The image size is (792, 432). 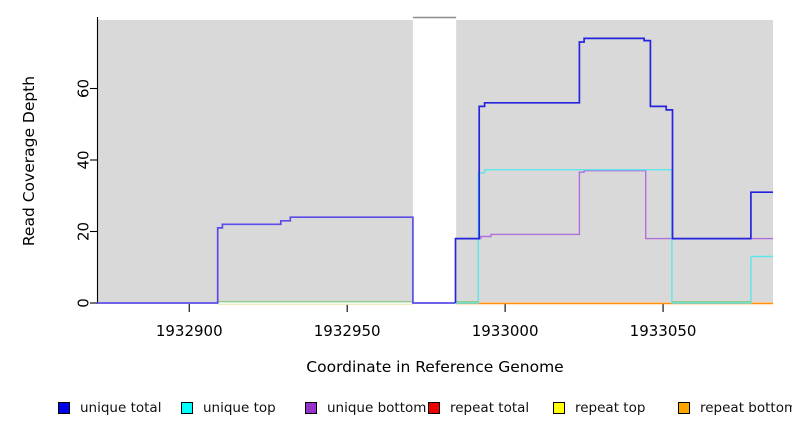 I want to click on y-tick-label: 20, so click(x=84, y=231).